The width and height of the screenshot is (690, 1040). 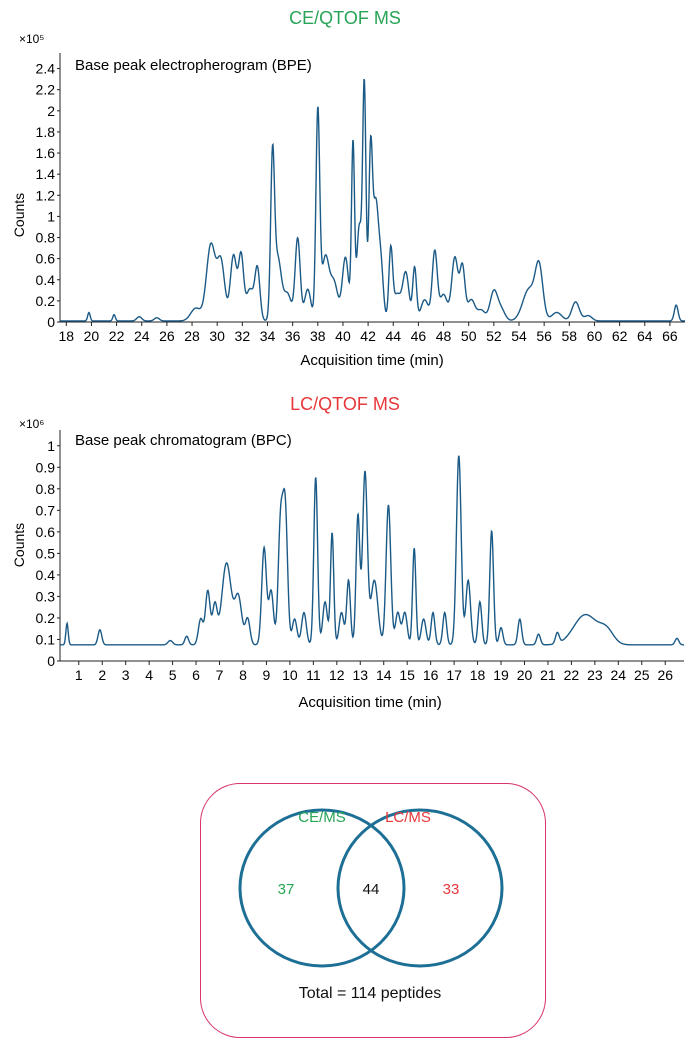 I want to click on x-tick-label: 16, so click(x=431, y=675).